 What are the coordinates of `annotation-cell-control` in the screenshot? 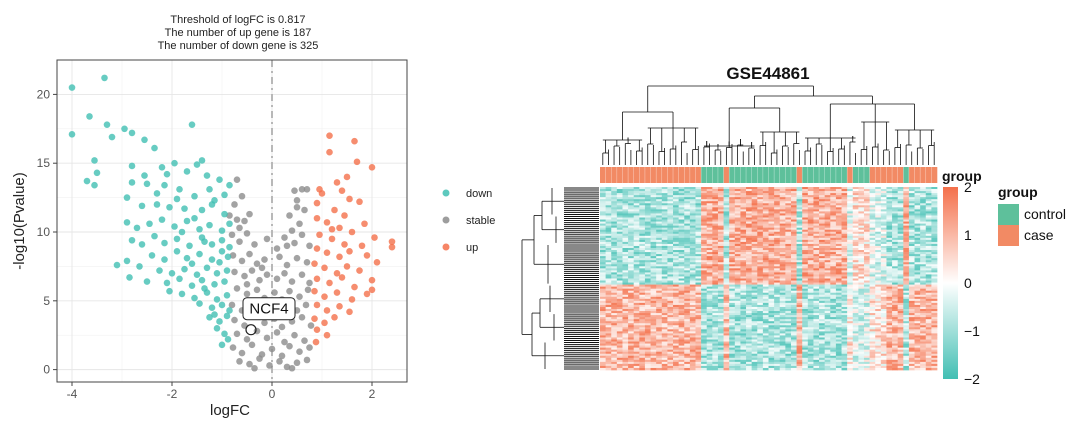 It's located at (794, 175).